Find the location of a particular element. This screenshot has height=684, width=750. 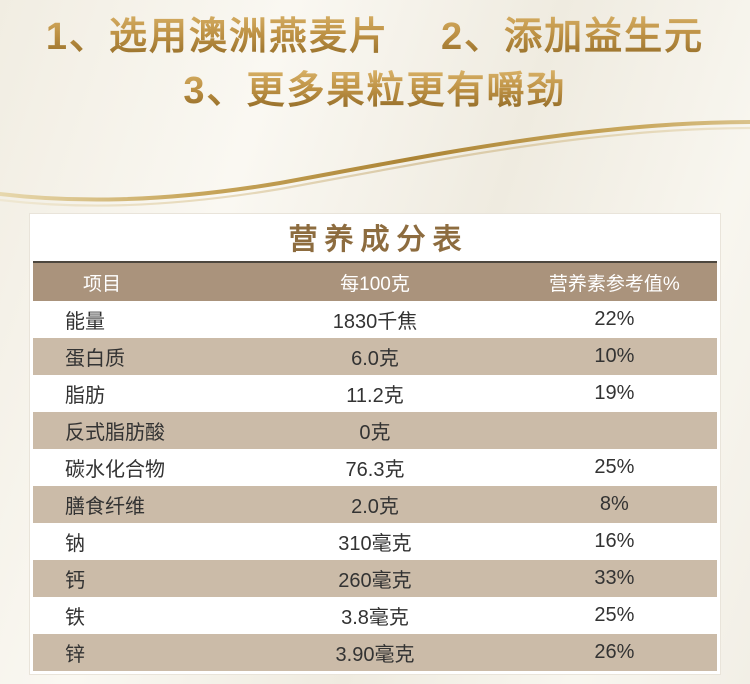

nutrient-name-cell: 碳水化合物 is located at coordinates (115, 470).